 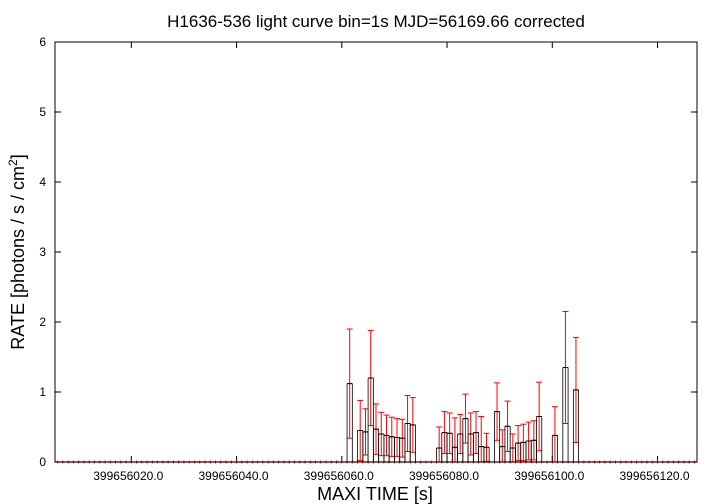 What do you see at coordinates (654, 476) in the screenshot?
I see `x-tick-label: 399656120.0` at bounding box center [654, 476].